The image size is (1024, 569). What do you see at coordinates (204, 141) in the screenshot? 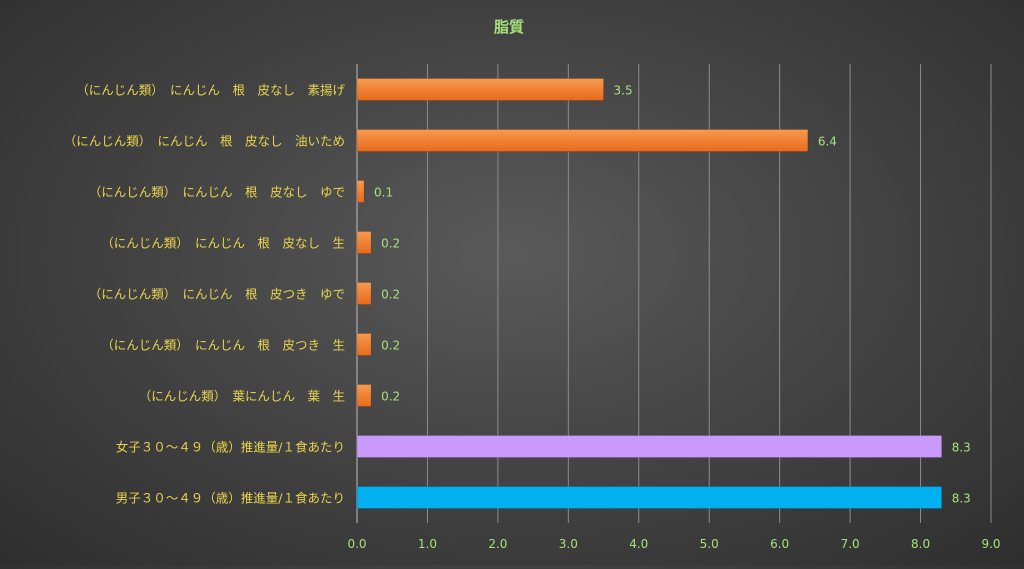
I see `category-label: （にんじん類） にんじん 根 皮なし 油いため` at bounding box center [204, 141].